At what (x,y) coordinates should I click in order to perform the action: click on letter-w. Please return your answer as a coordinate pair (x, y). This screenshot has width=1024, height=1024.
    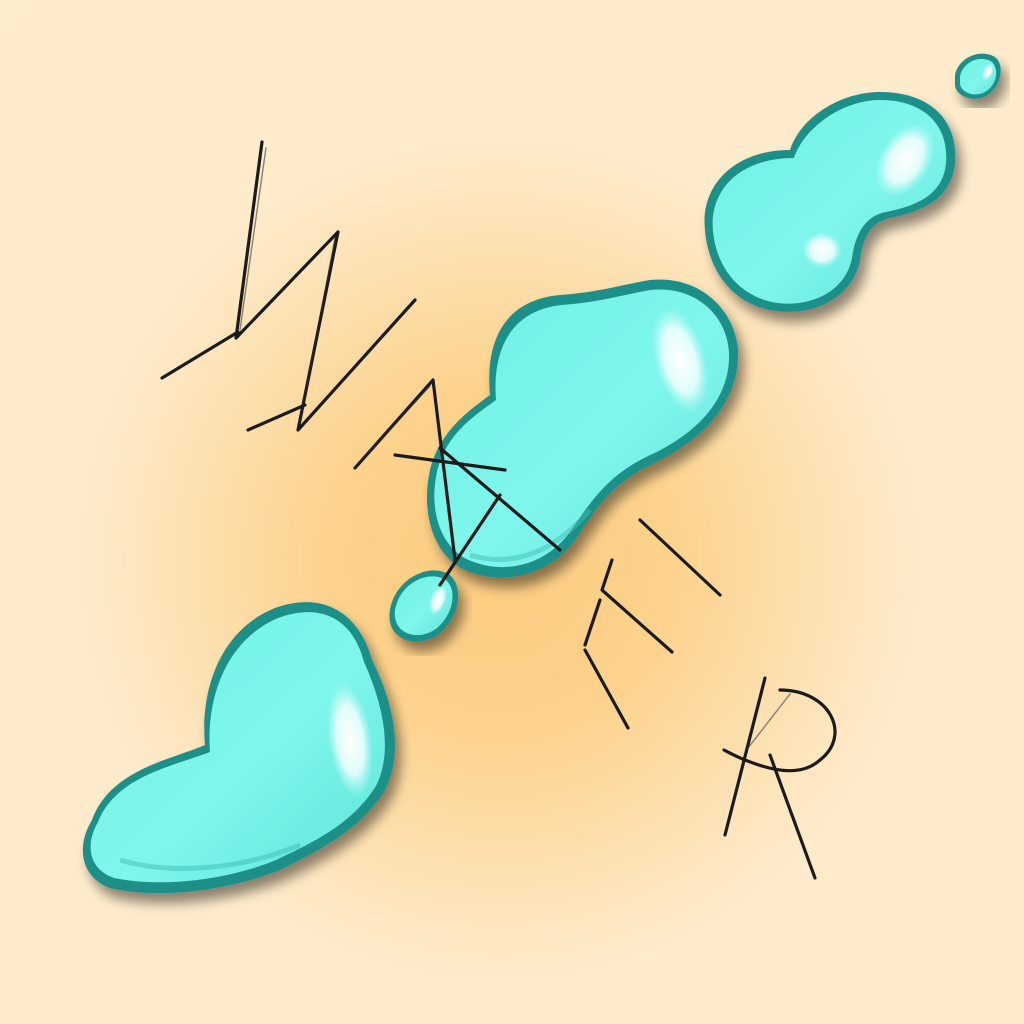
    Looking at the image, I should click on (288, 286).